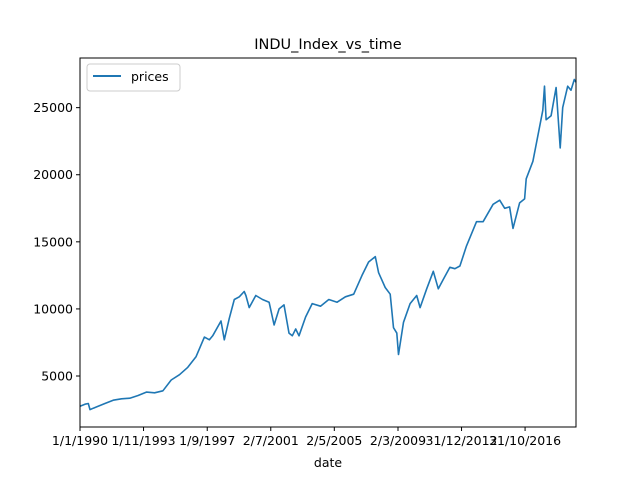 The height and width of the screenshot is (480, 640). I want to click on x-tick-label: 2/3/2009, so click(398, 440).